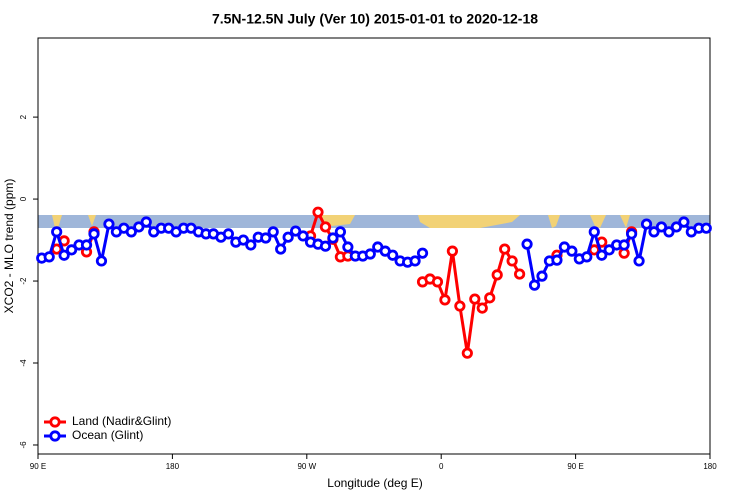 The width and height of the screenshot is (750, 500). What do you see at coordinates (121, 421) in the screenshot?
I see `legend-label: Land (Nadir&Glint)` at bounding box center [121, 421].